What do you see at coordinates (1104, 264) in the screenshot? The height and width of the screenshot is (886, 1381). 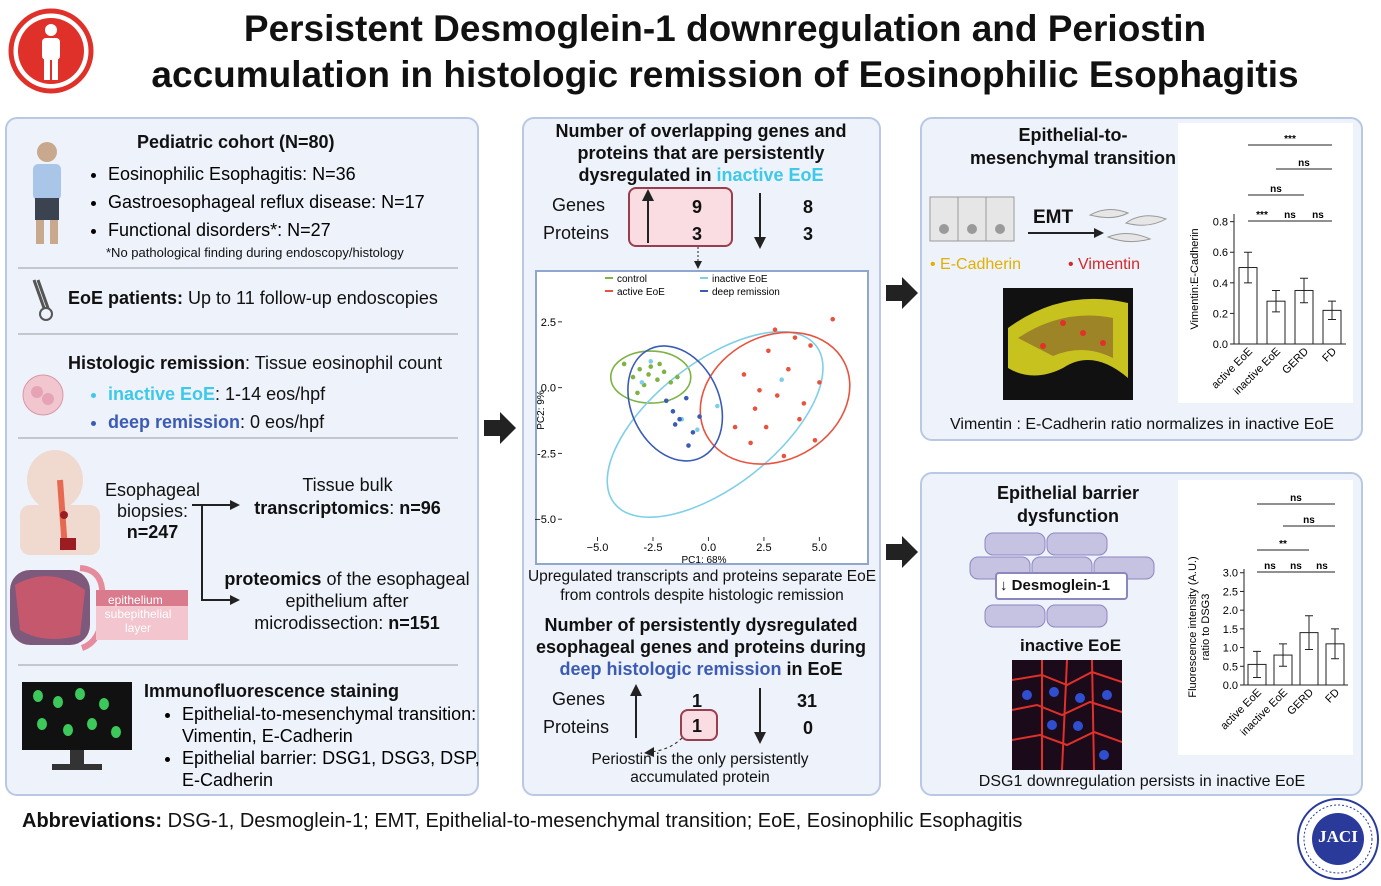 I see `vim-label: • Vimentin` at bounding box center [1104, 264].